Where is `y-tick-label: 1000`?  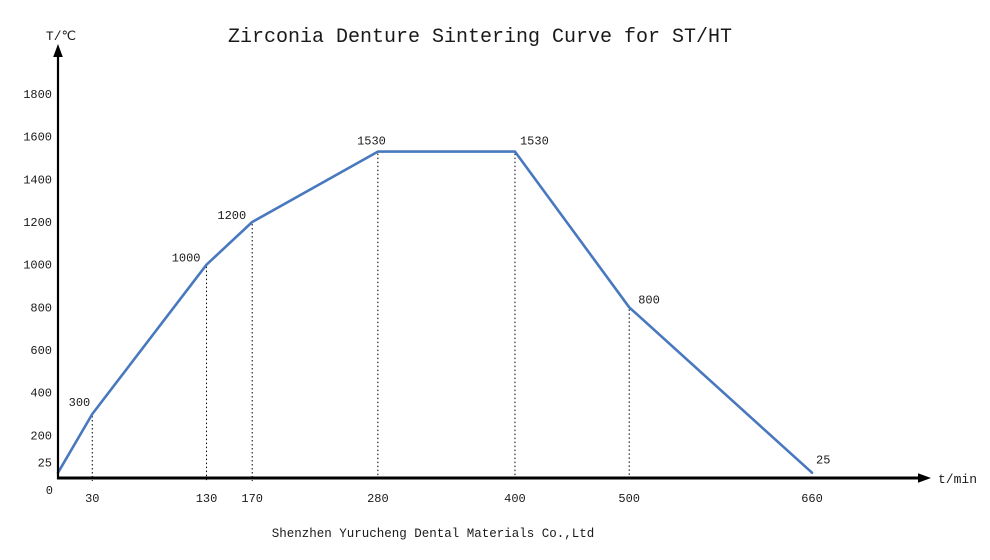 y-tick-label: 1000 is located at coordinates (37, 266).